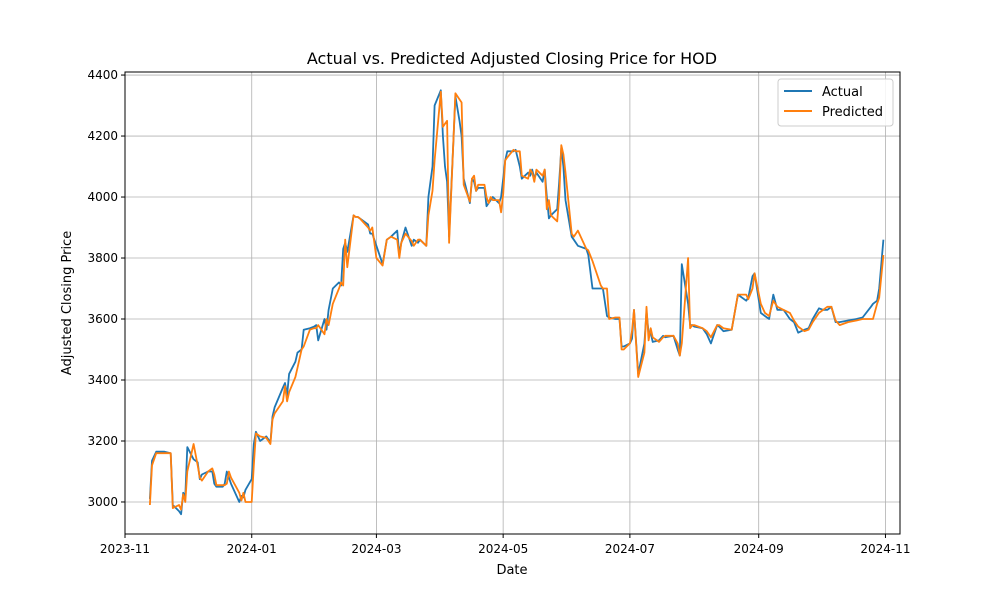 This screenshot has height=600, width=1000. Describe the element at coordinates (630, 549) in the screenshot. I see `x-tick-label: 2024-07` at that location.